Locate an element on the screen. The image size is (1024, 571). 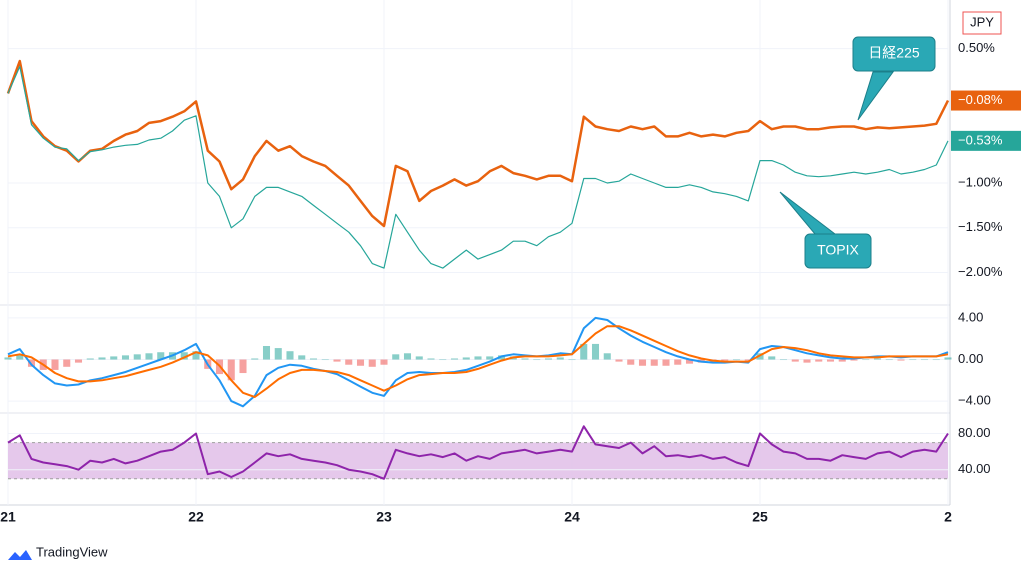
currency-box is located at coordinates (982, 23).